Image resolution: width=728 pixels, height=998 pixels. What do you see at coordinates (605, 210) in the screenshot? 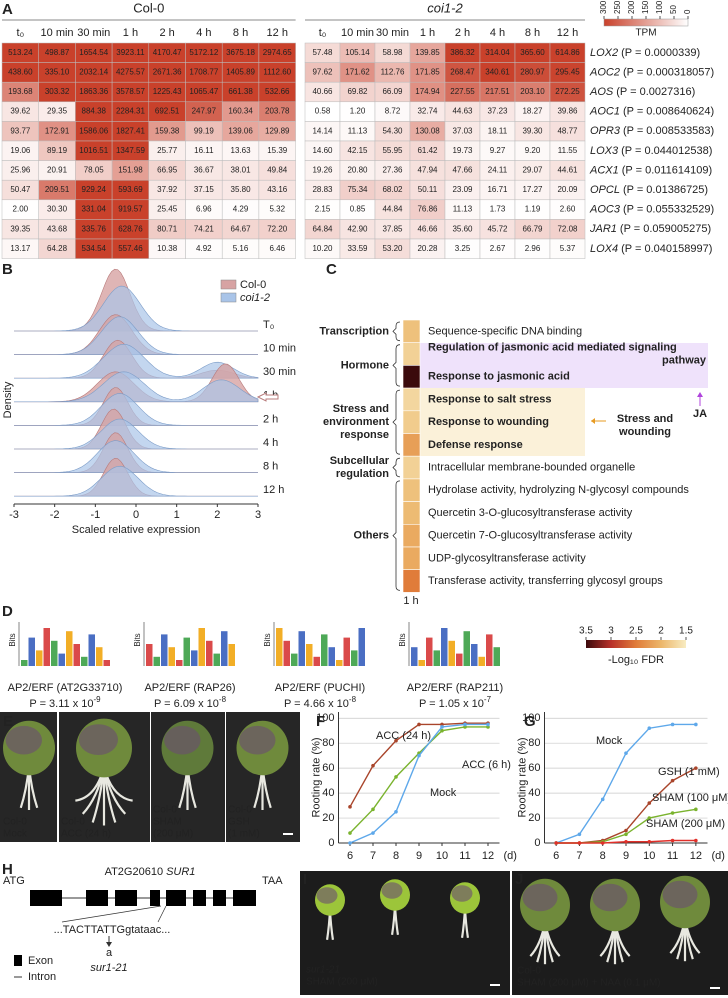
I see `gene-name: AOC3` at bounding box center [605, 210].